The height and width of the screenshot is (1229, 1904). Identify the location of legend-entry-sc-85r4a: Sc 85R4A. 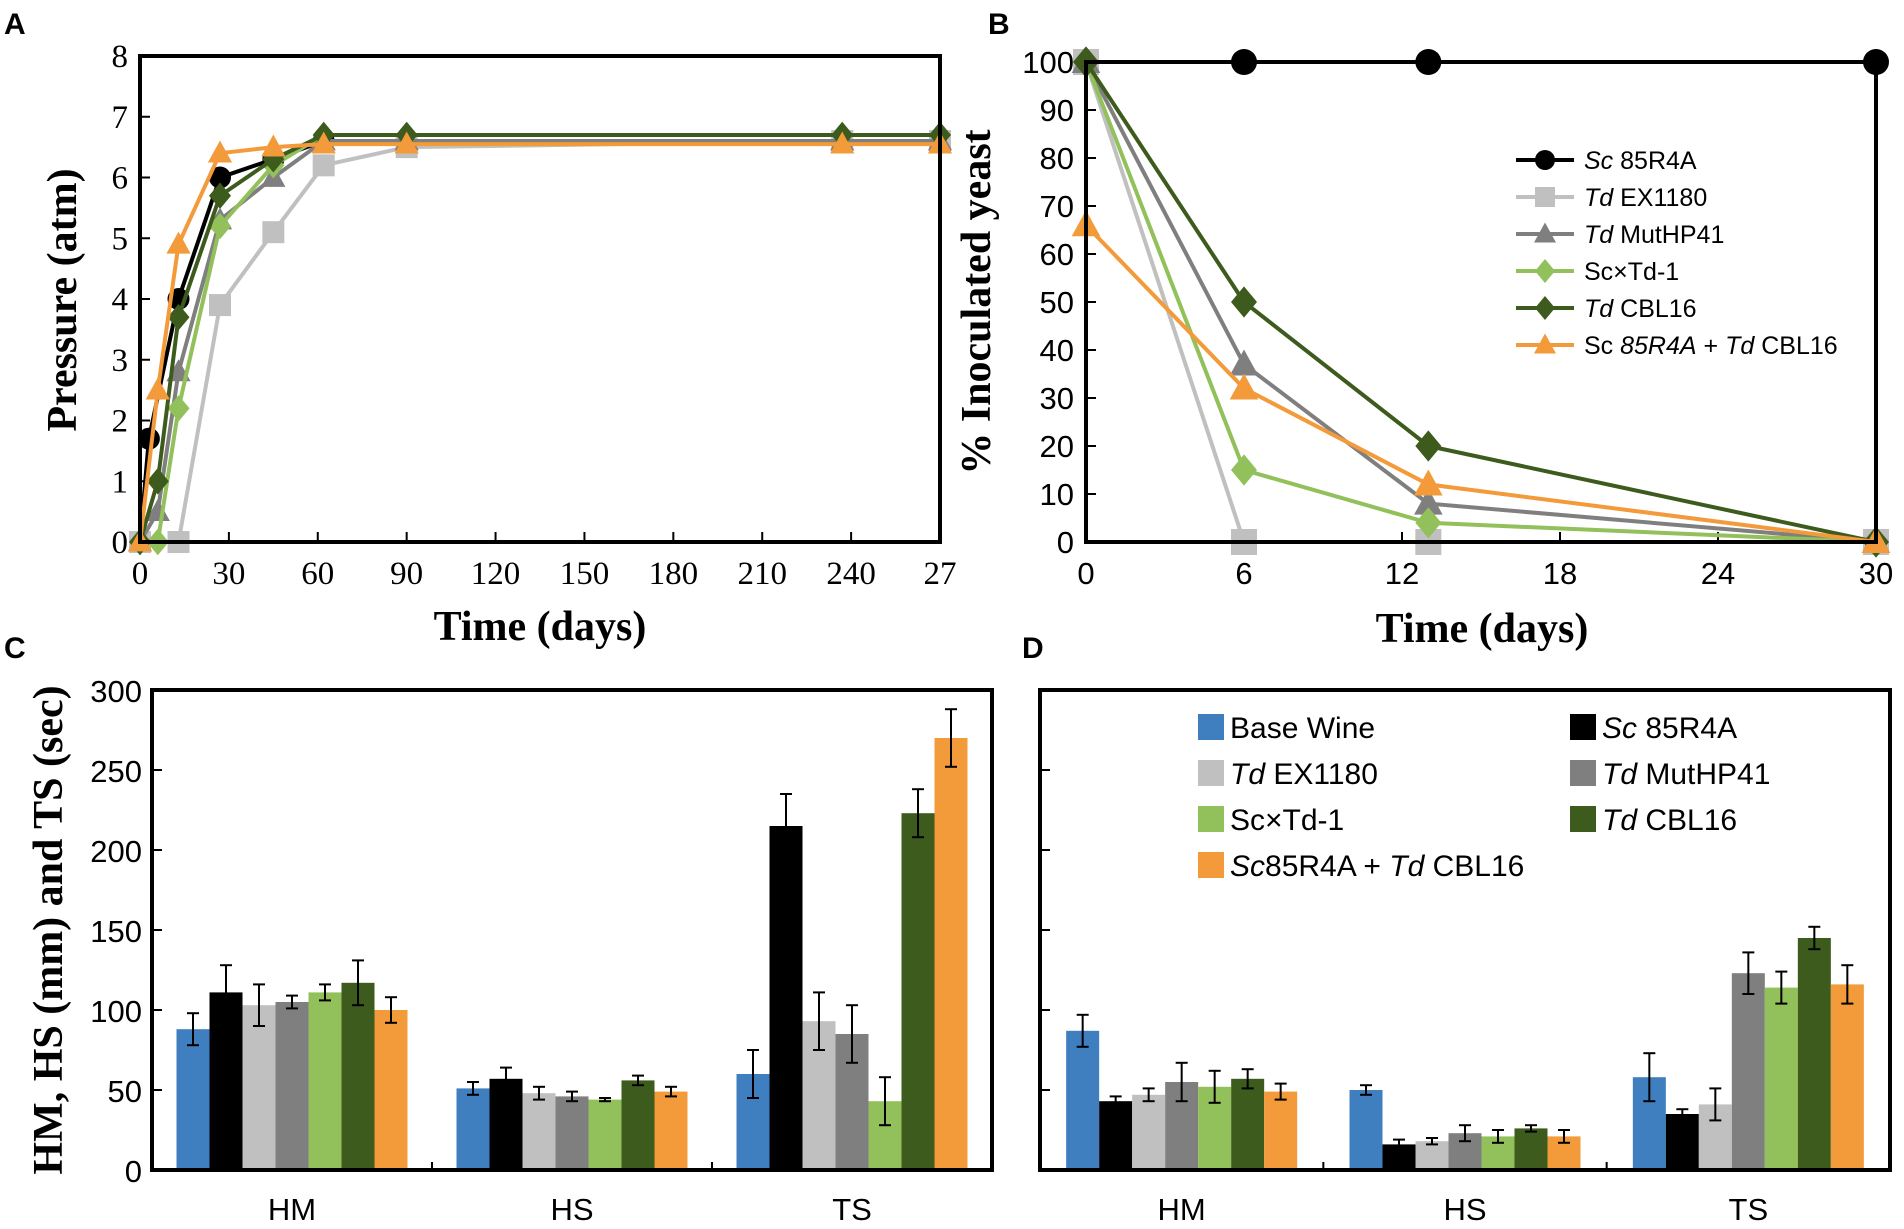
(1653, 728).